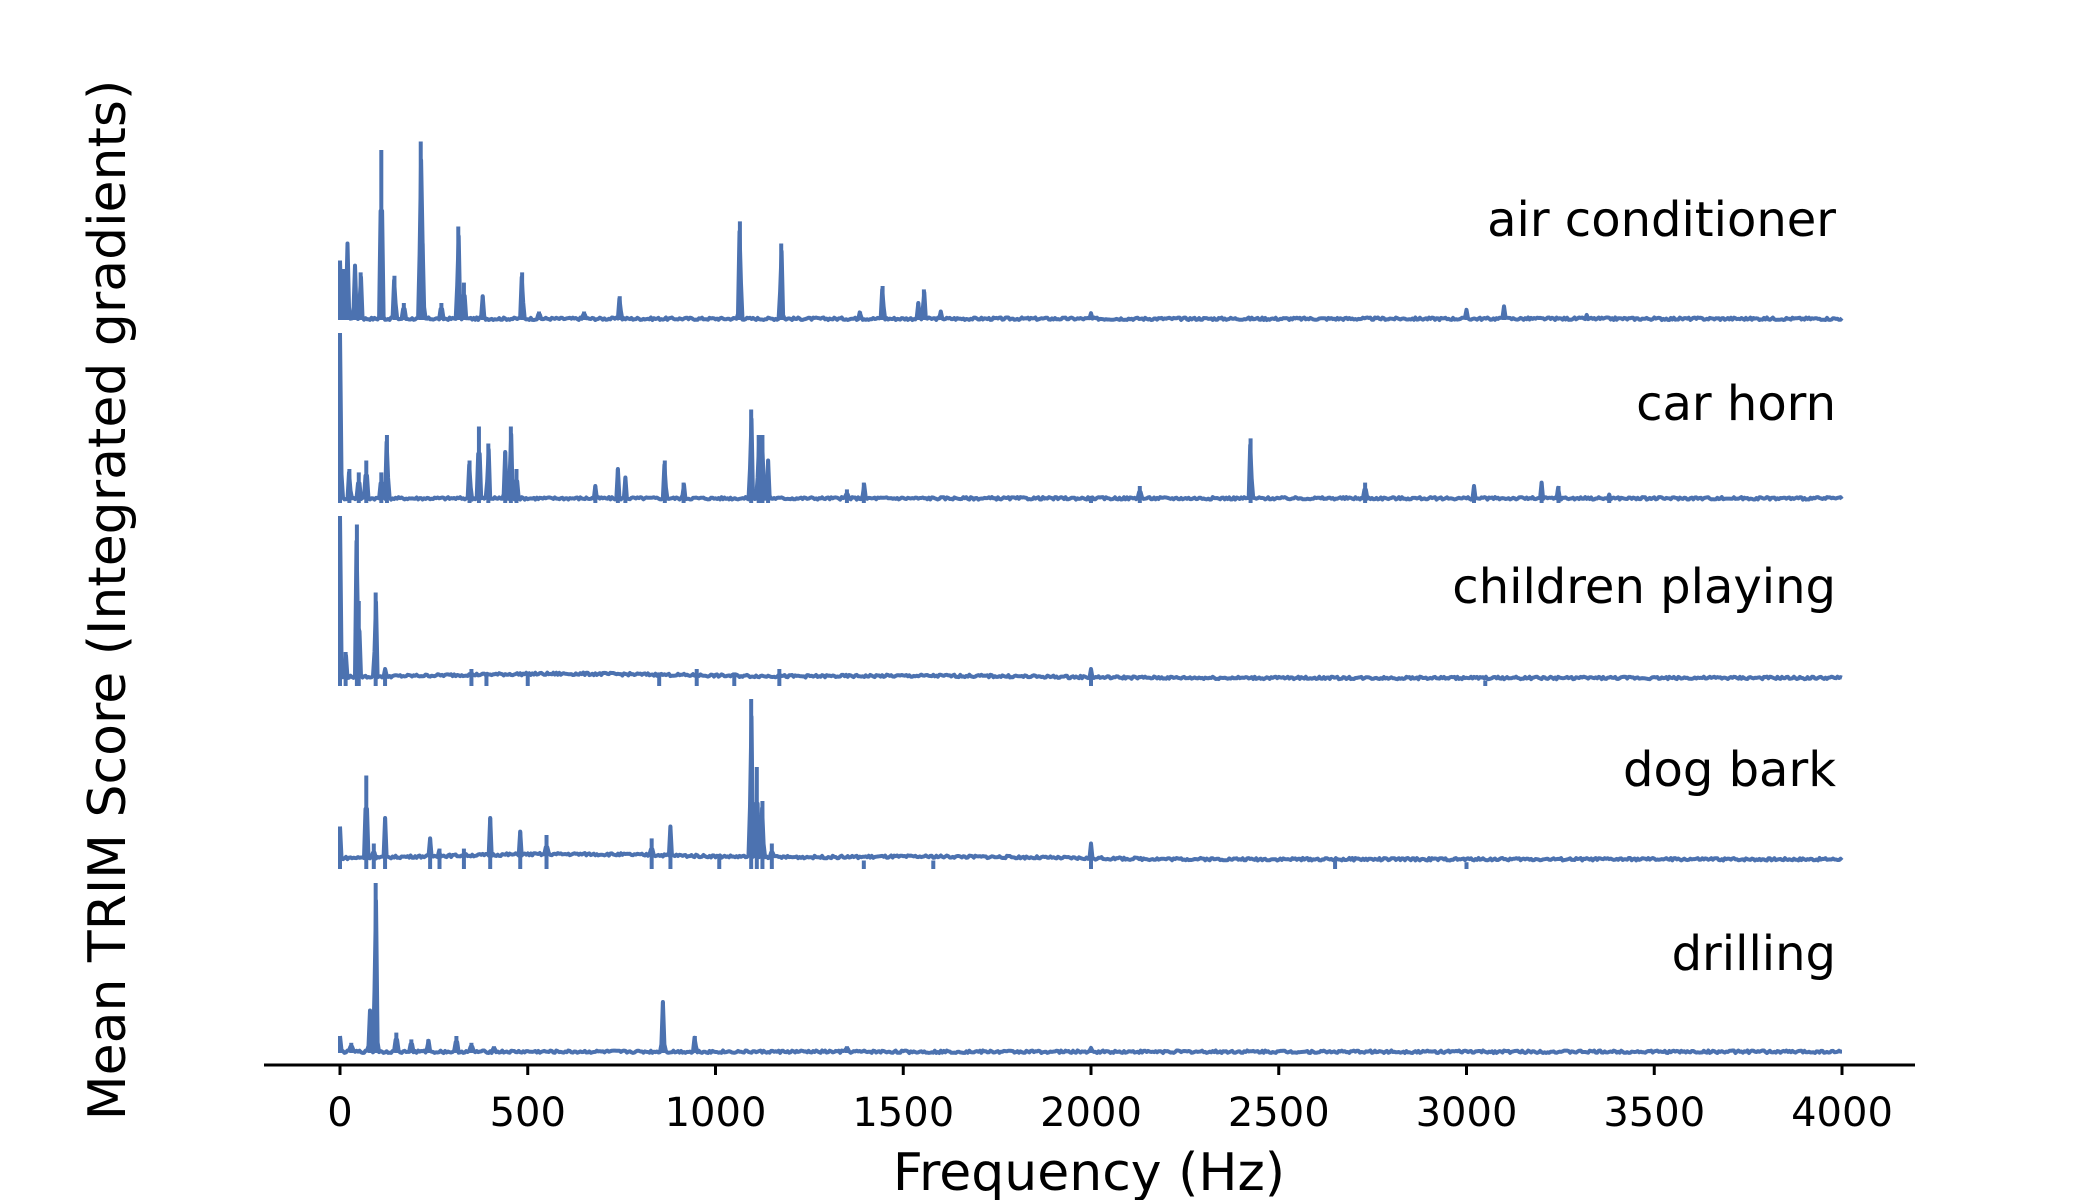  I want to click on x-tick-label: 3000, so click(1467, 1113).